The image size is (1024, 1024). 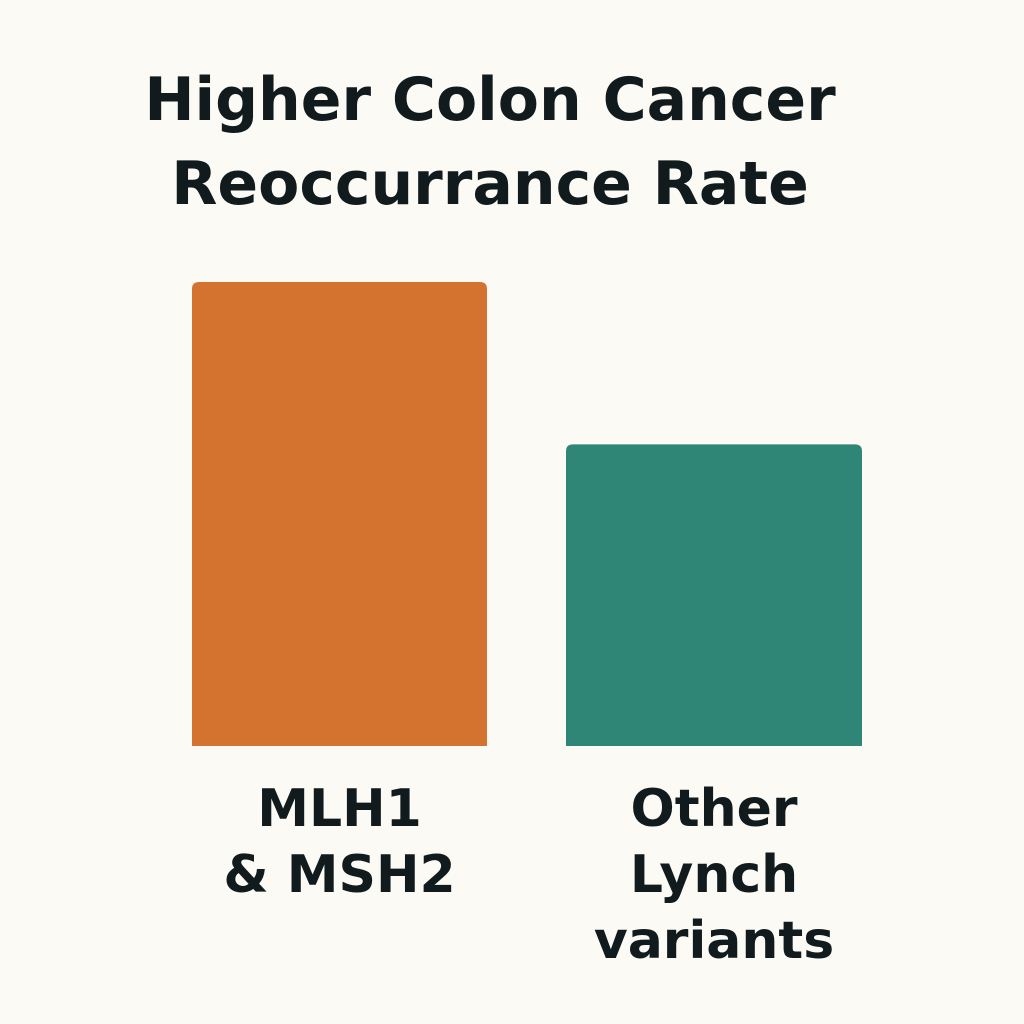 I want to click on category-label-1: MLH1 & MSH2, so click(x=339, y=842).